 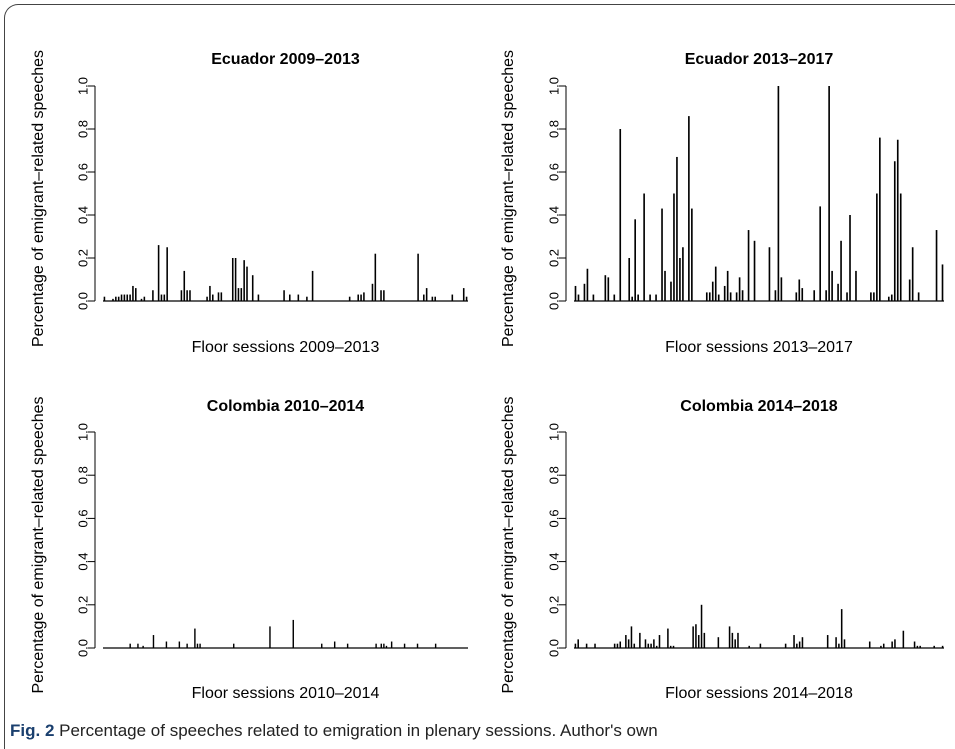 I want to click on panel-1-y-tick-label: 0.0, so click(x=83, y=301).